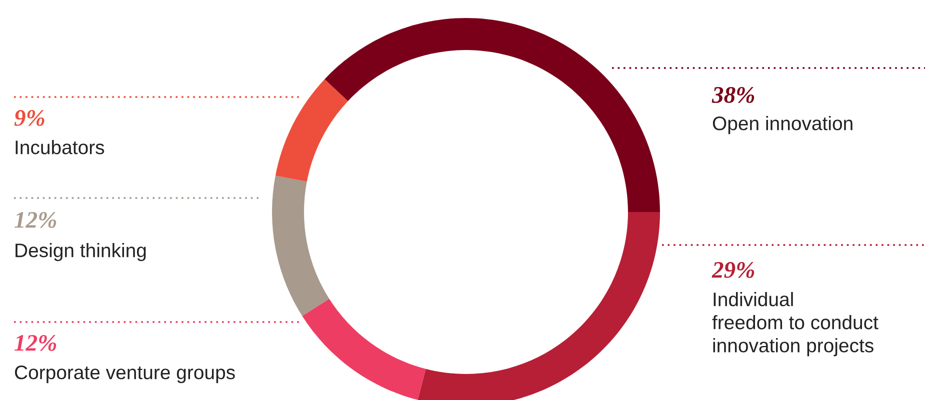 This screenshot has height=400, width=928. What do you see at coordinates (124, 375) in the screenshot?
I see `slice-label: Corporate venture groups` at bounding box center [124, 375].